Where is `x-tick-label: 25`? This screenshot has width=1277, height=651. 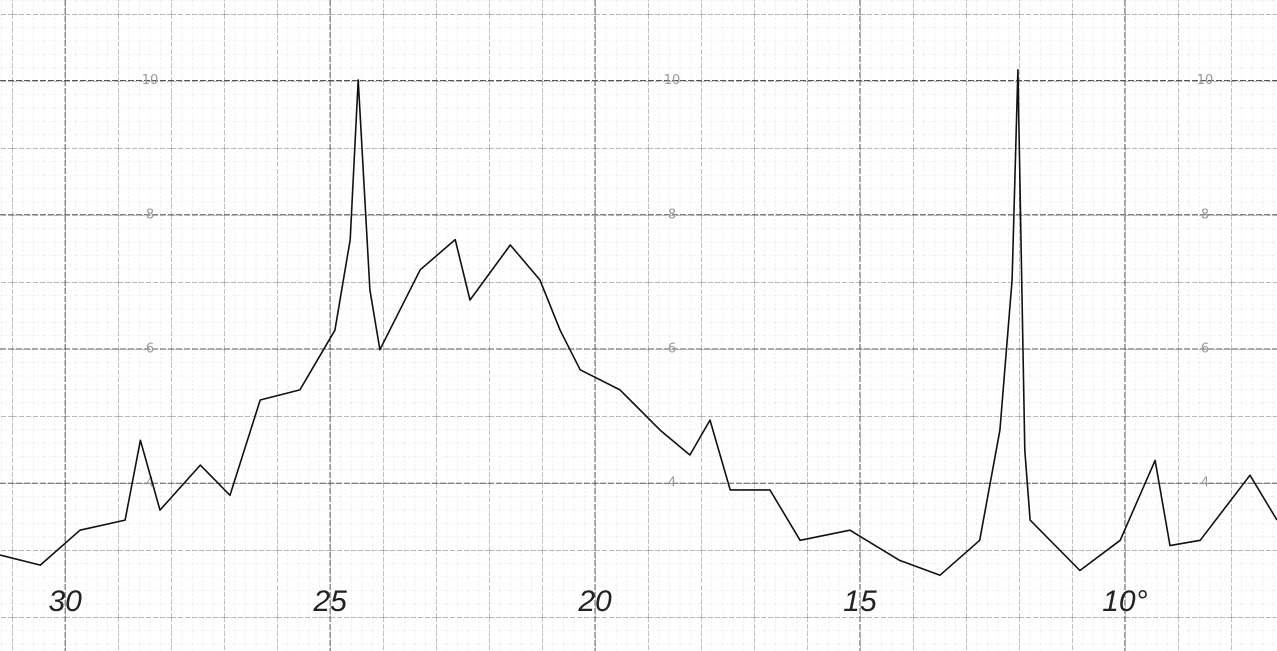
x-tick-label: 25 is located at coordinates (329, 601).